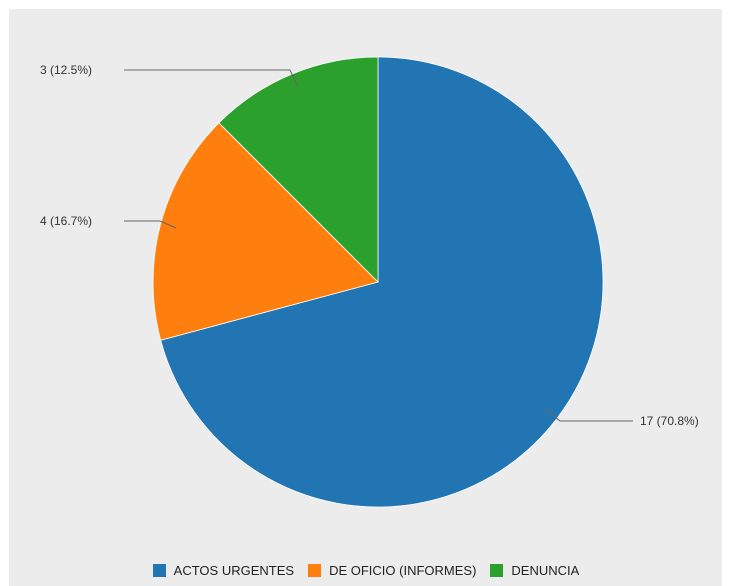  Describe the element at coordinates (669, 421) in the screenshot. I see `slice-value-label: 17 (70.8%)` at that location.